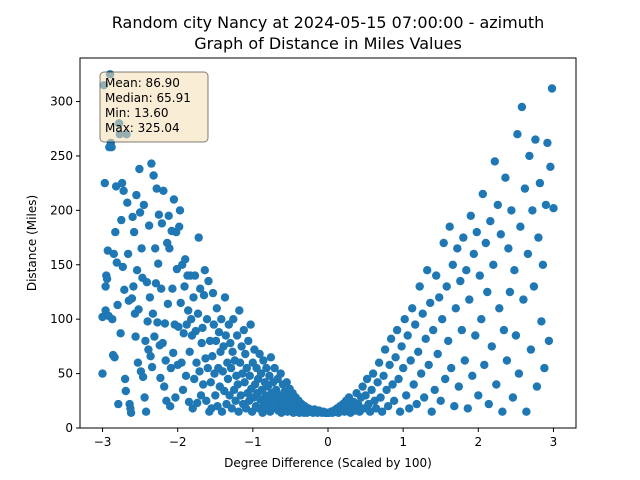 The height and width of the screenshot is (480, 640). I want to click on y-tick-label: 250, so click(61, 156).